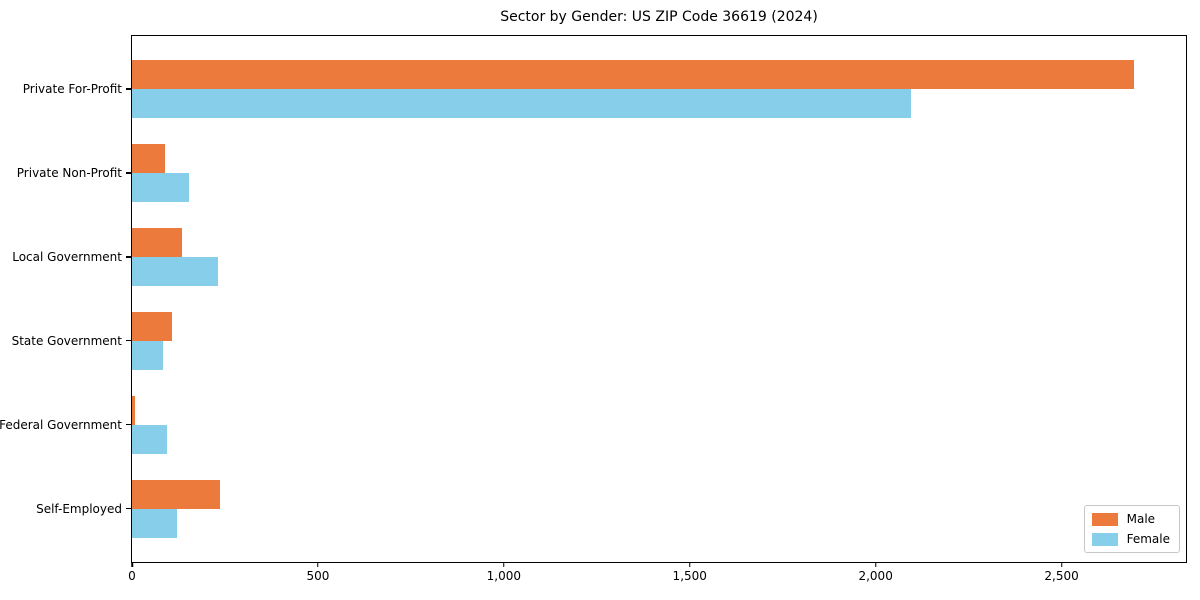 This screenshot has height=600, width=1200. What do you see at coordinates (875, 564) in the screenshot?
I see `x-tick-2000` at bounding box center [875, 564].